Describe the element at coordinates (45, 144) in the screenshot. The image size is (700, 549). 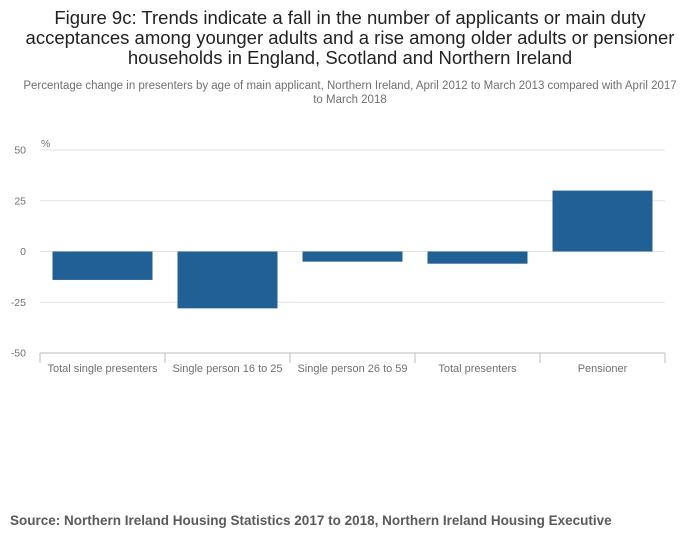
I see `y-axis-unit-label: %` at that location.